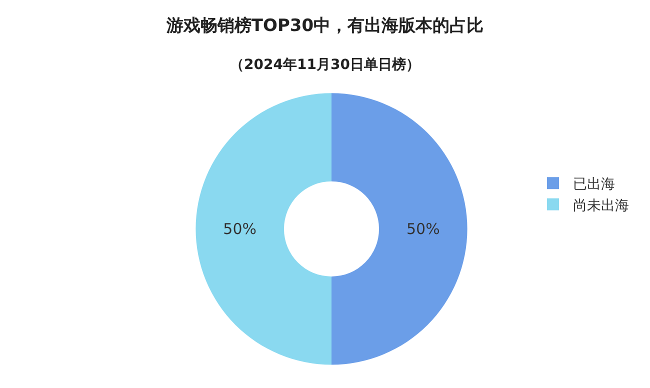 The height and width of the screenshot is (388, 650). What do you see at coordinates (324, 26) in the screenshot?
I see `chart-title: 游戏畅销榜TOP30中，有出海版本的占比` at bounding box center [324, 26].